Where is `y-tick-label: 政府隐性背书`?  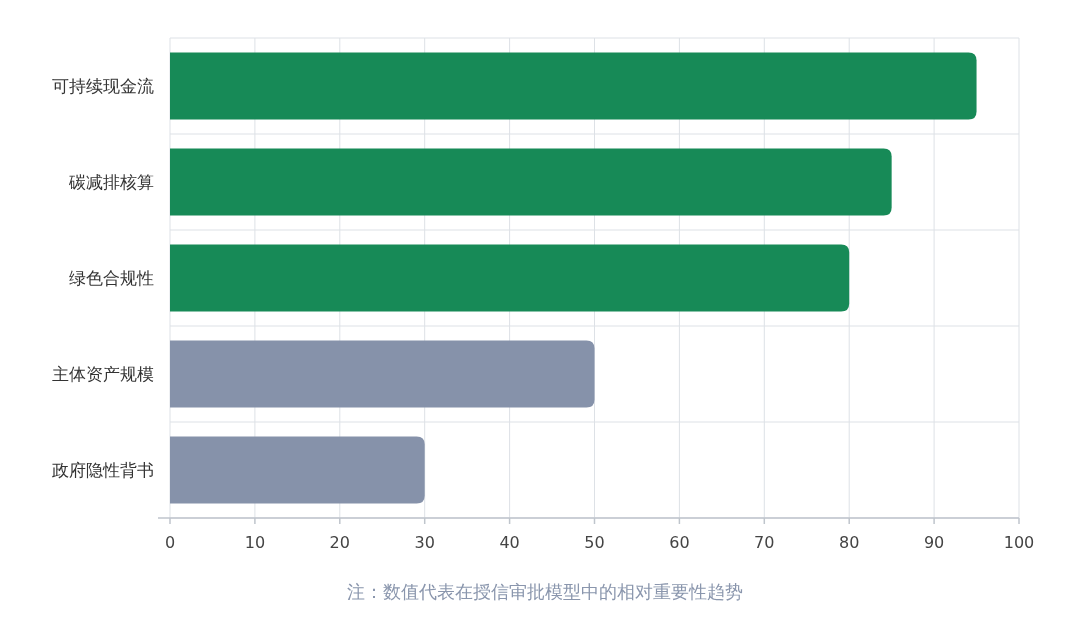 y-tick-label: 政府隐性背书 is located at coordinates (103, 470).